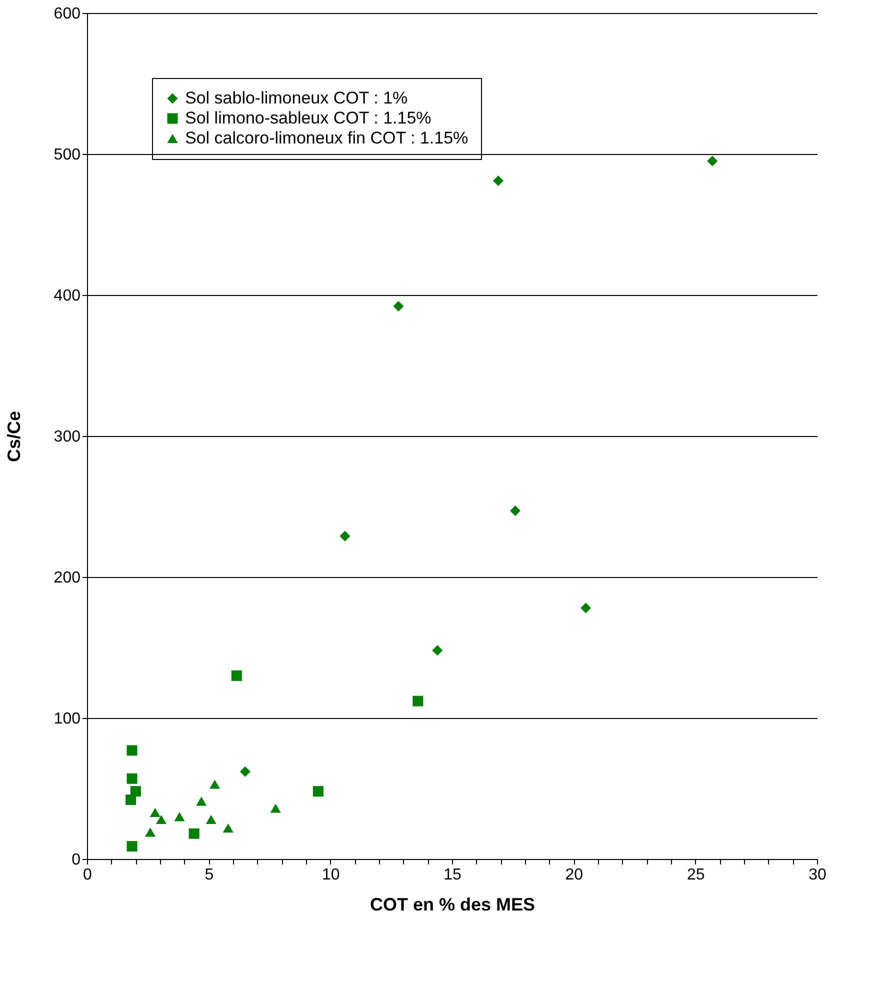 The image size is (884, 998). Describe the element at coordinates (87, 875) in the screenshot. I see `x-tick-label: 0` at that location.